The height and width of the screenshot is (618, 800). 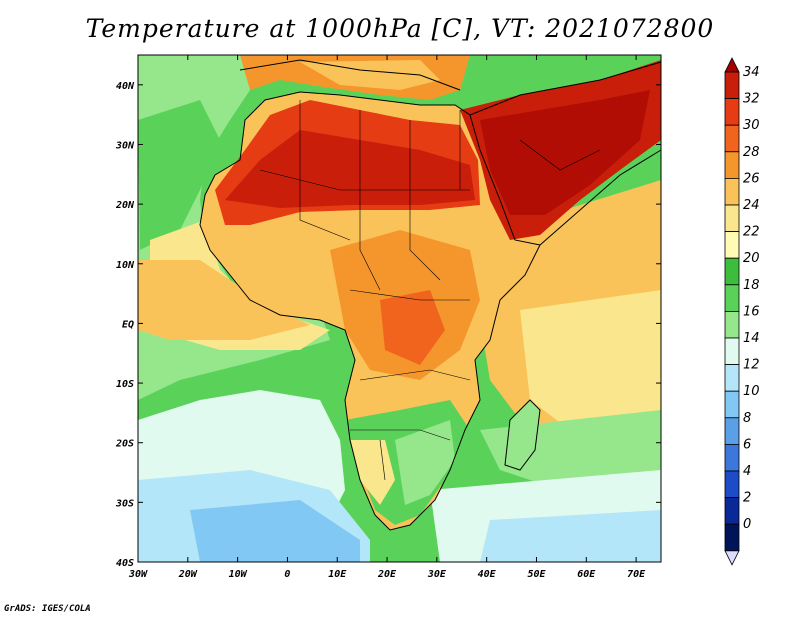 I want to click on longitude-label: 20W, so click(x=188, y=574).